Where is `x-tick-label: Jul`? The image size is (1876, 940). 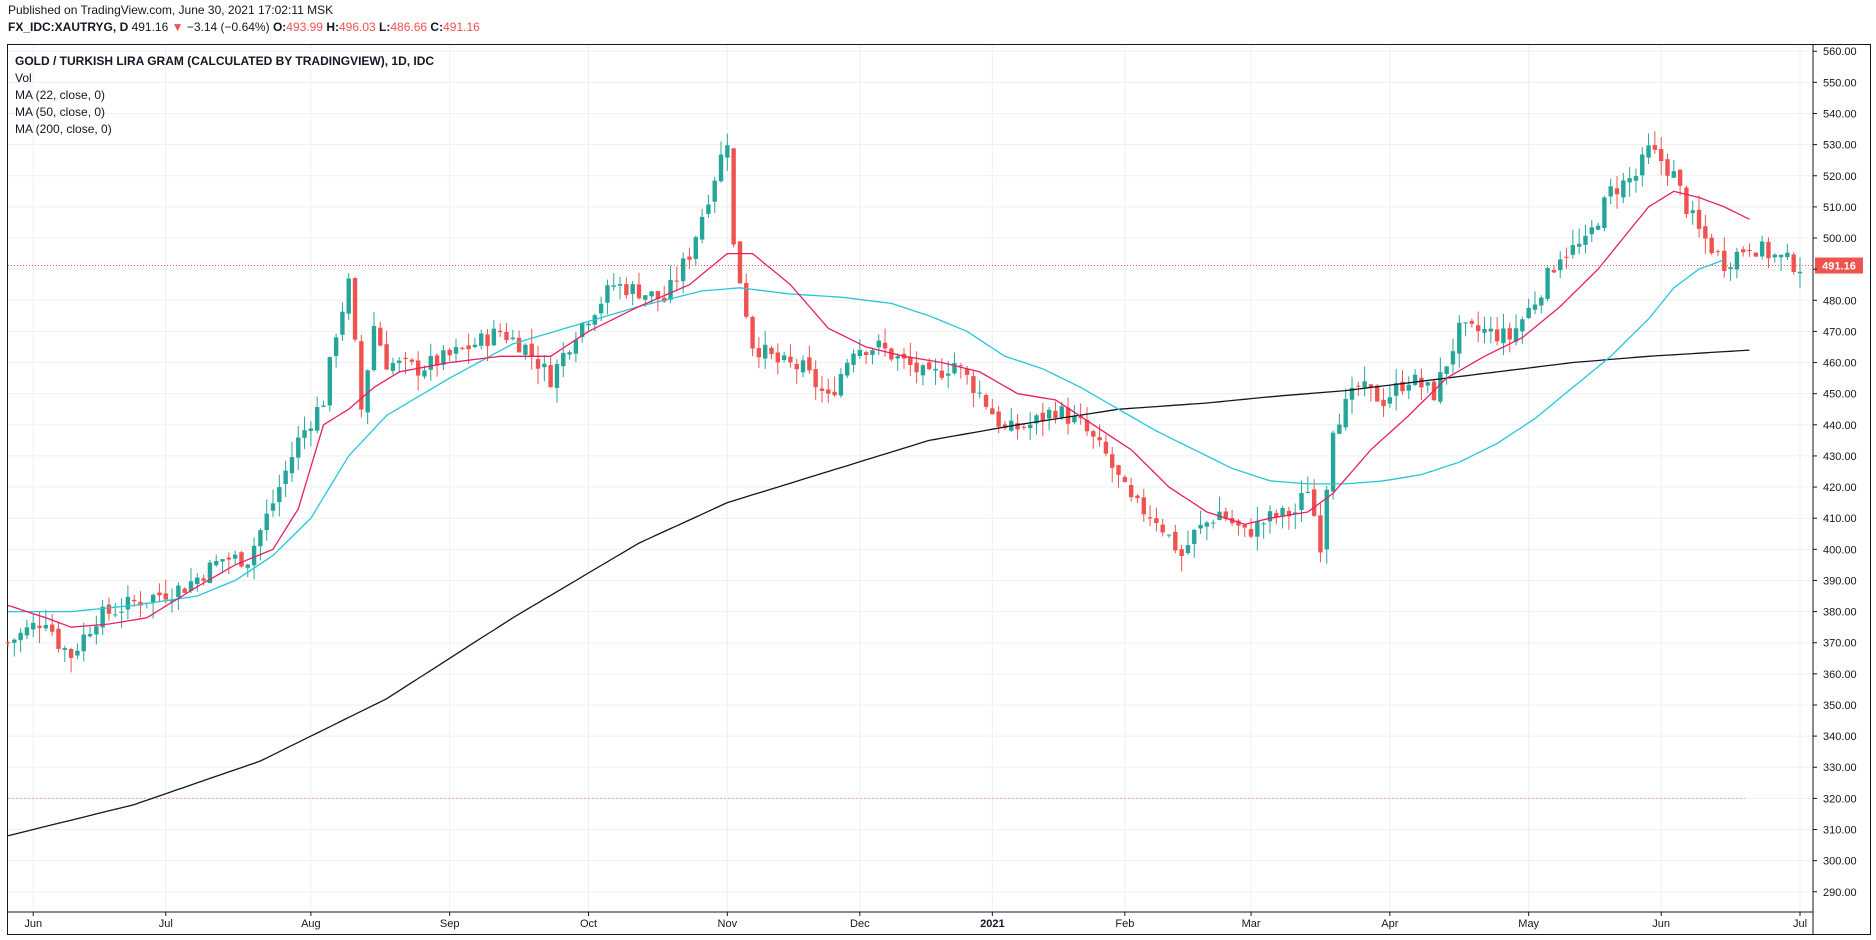
x-tick-label: Jul is located at coordinates (166, 924).